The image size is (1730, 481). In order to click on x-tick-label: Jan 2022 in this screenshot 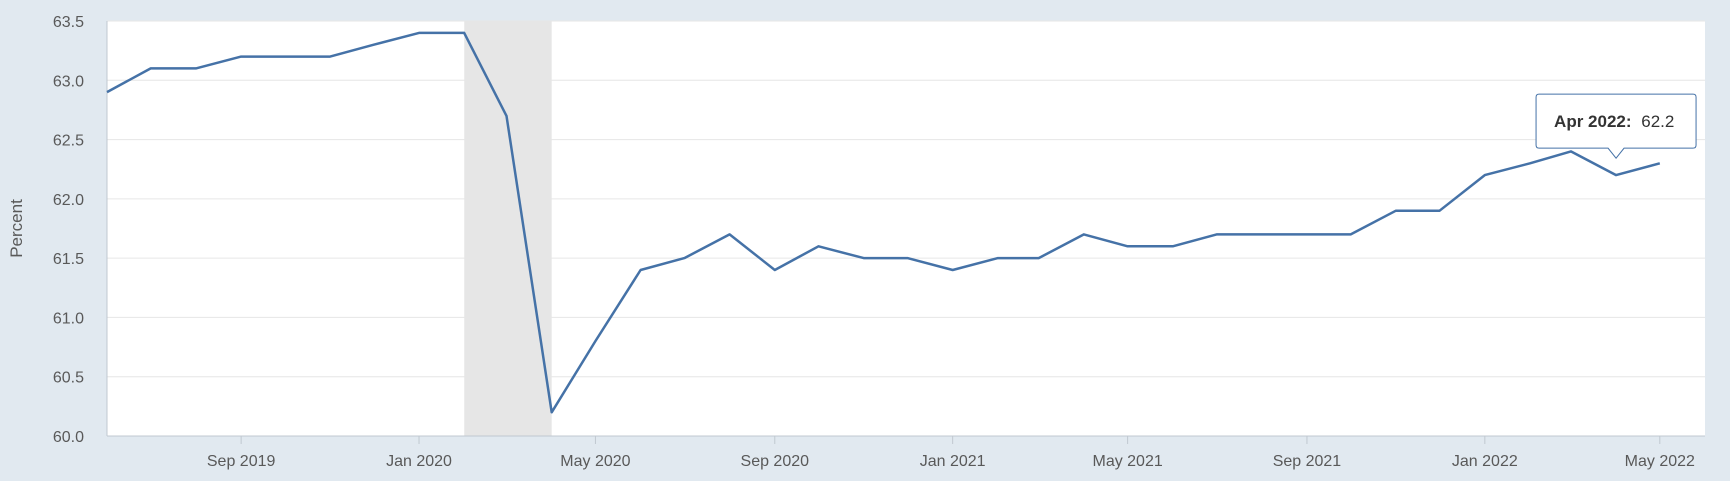, I will do `click(1485, 461)`.